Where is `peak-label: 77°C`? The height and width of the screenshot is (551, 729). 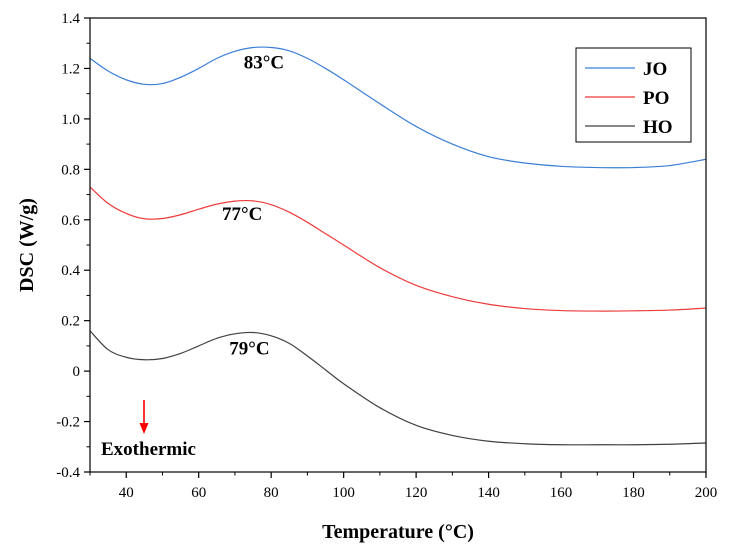
peak-label: 77°C is located at coordinates (242, 214).